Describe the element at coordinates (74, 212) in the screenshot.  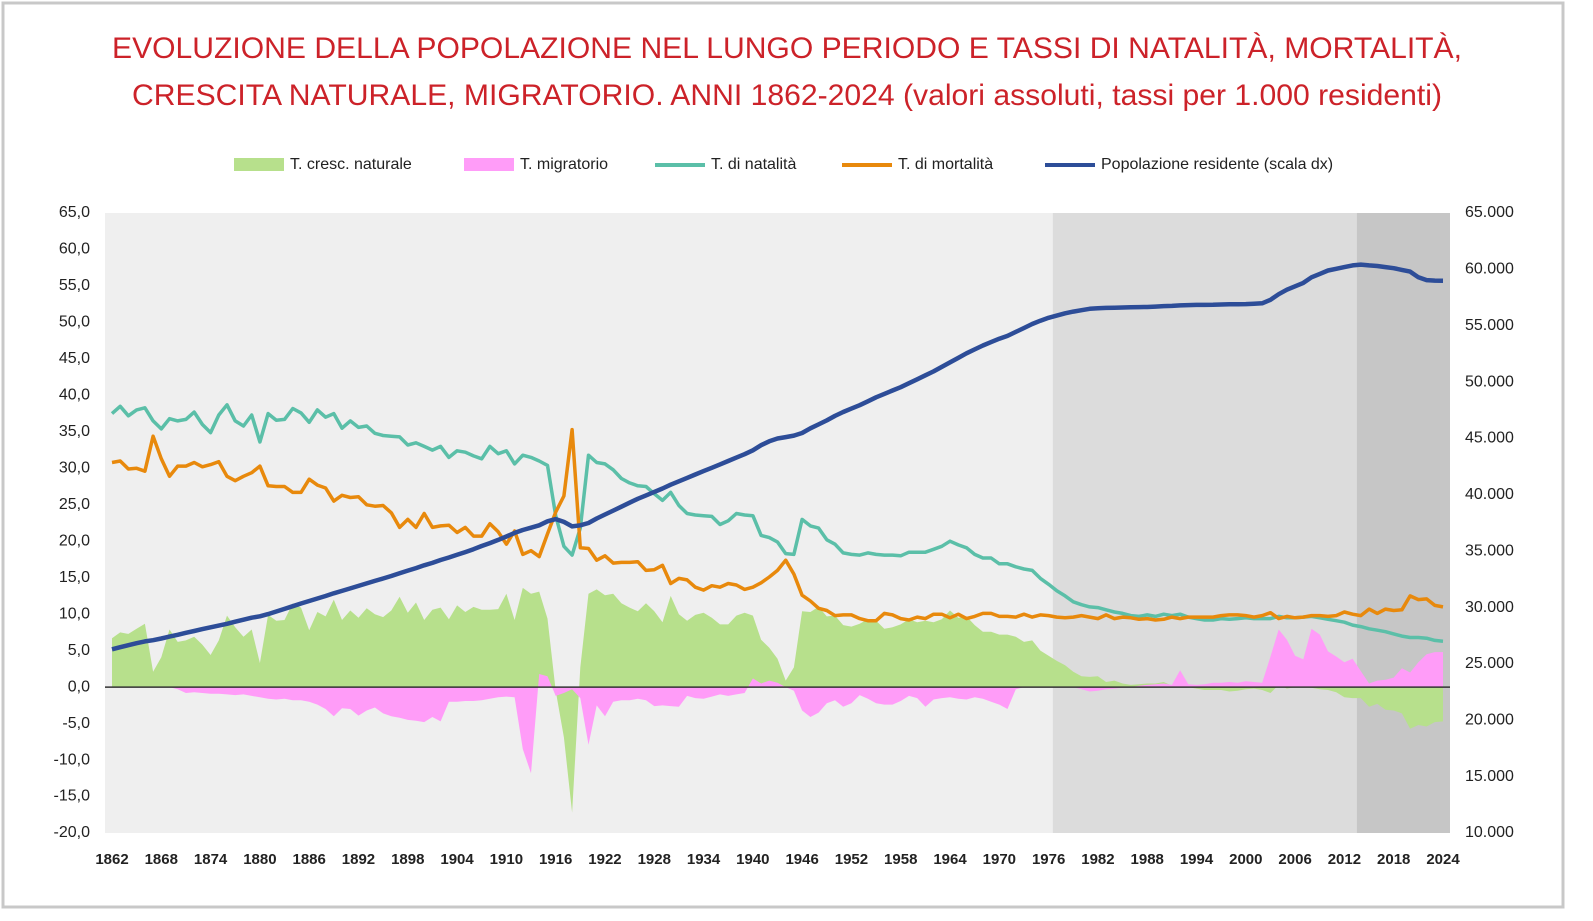
I see `y-tick-label: 65,0` at that location.